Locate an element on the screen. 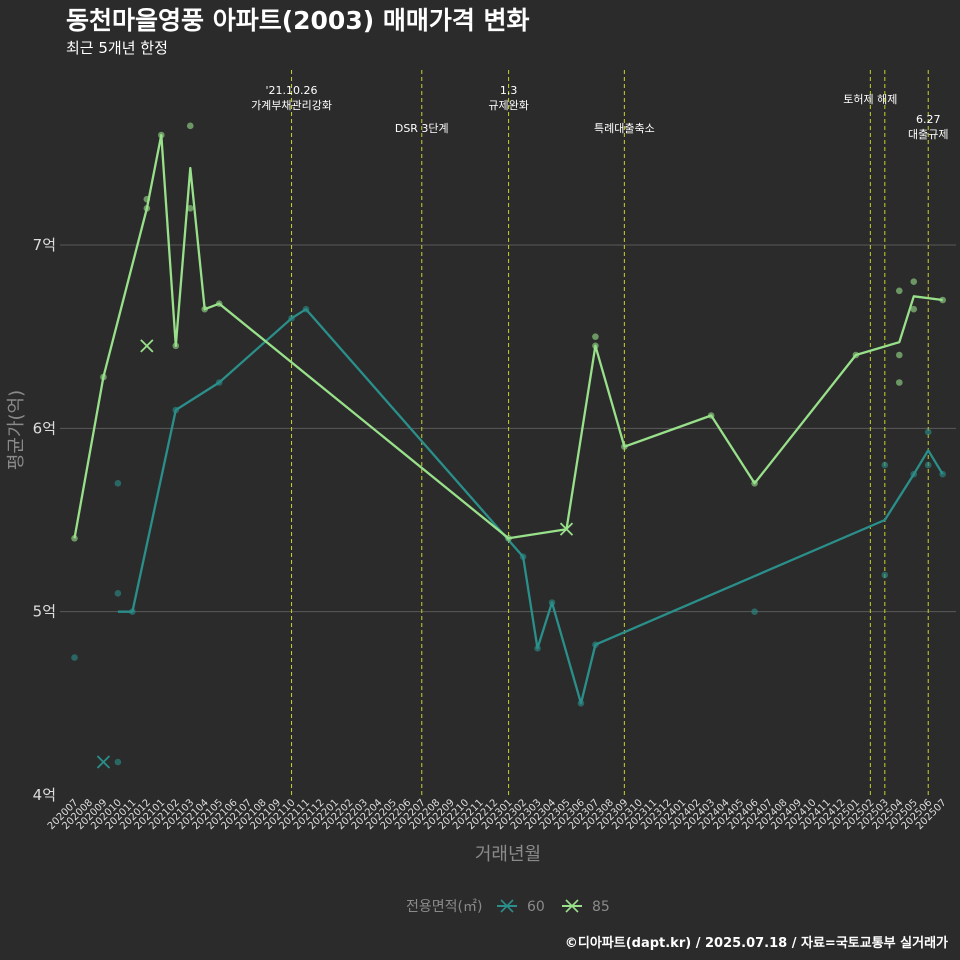 The image size is (960, 960). legend: 전용면적(㎡) 60 85 is located at coordinates (508, 907).